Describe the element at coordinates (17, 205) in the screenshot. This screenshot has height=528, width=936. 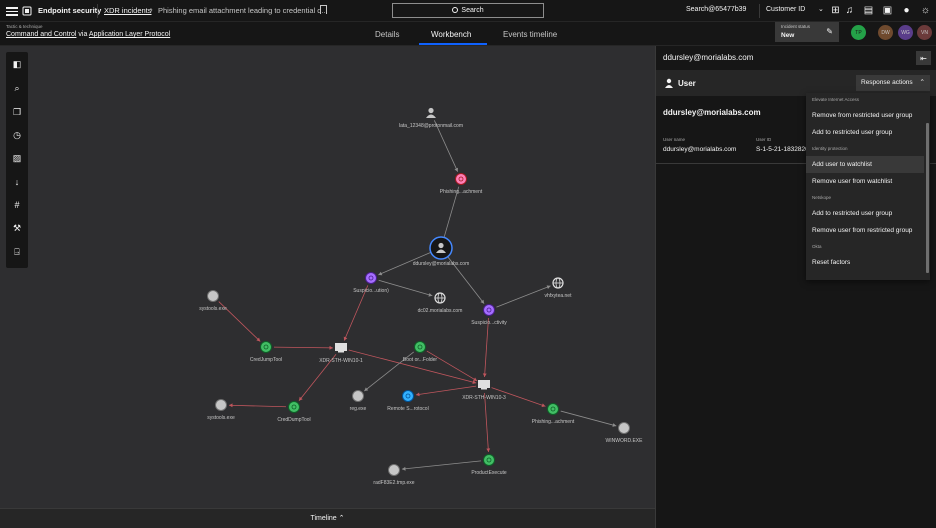
I see `grid-icon: #` at that location.